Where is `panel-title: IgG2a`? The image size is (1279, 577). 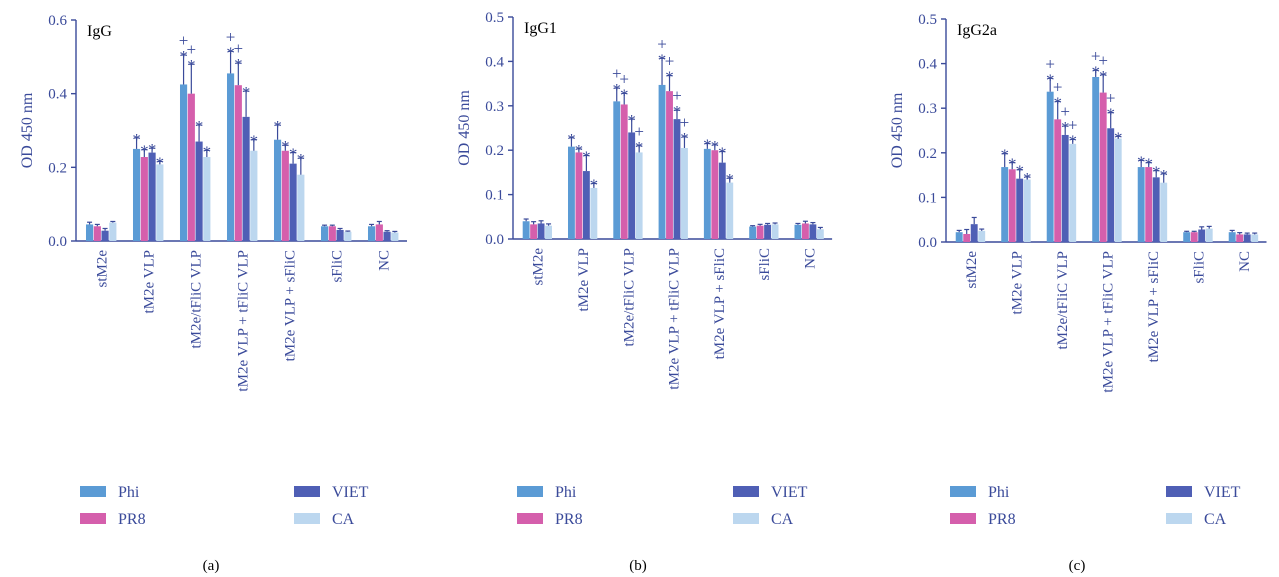 panel-title: IgG2a is located at coordinates (977, 30).